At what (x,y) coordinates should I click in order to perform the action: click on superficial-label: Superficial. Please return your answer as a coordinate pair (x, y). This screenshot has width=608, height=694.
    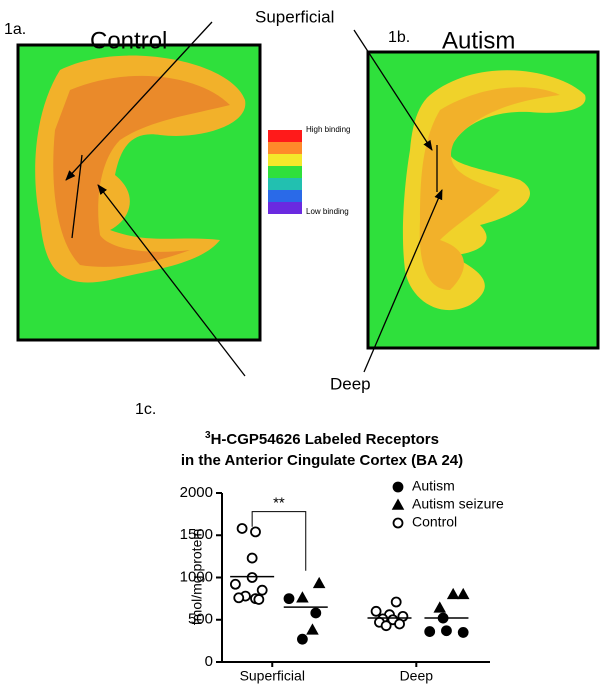
    Looking at the image, I should click on (294, 16).